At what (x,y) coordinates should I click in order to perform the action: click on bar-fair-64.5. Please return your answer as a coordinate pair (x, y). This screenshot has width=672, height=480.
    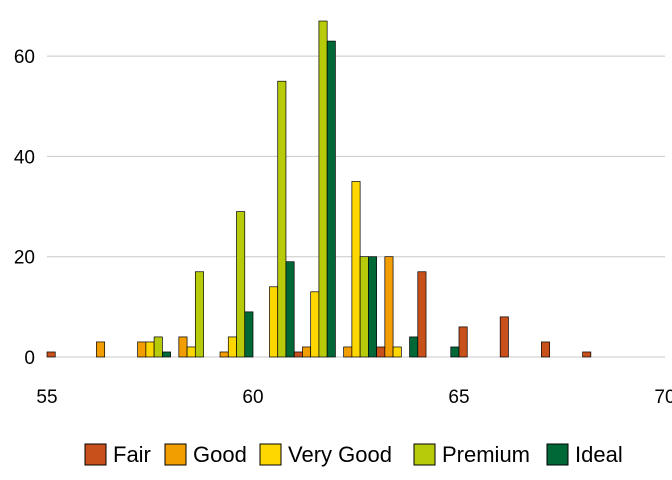
    Looking at the image, I should click on (422, 314).